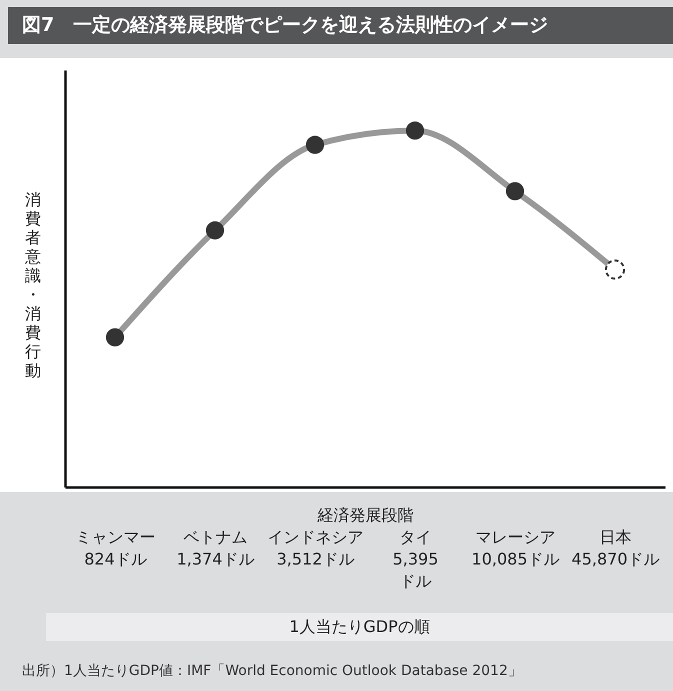 The image size is (673, 691). I want to click on x-tick-label: ベトナム 1,374ドル, so click(215, 548).